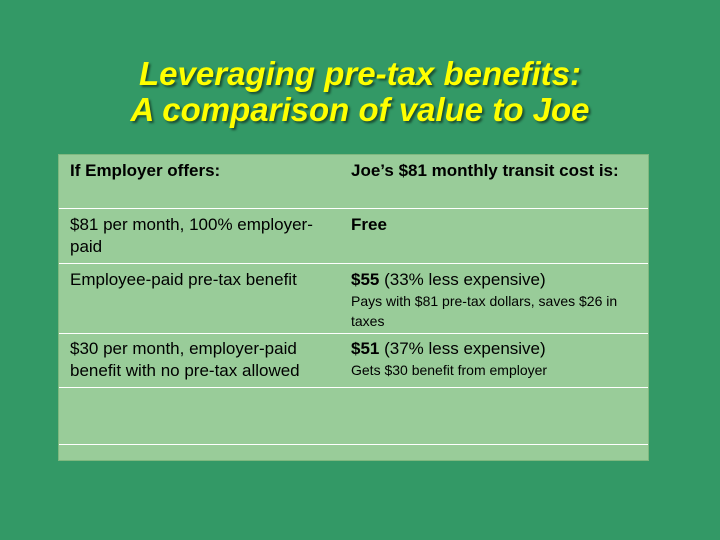  I want to click on header-transit-cost: Joe’s $81 monthly transit cost is:, so click(485, 170).